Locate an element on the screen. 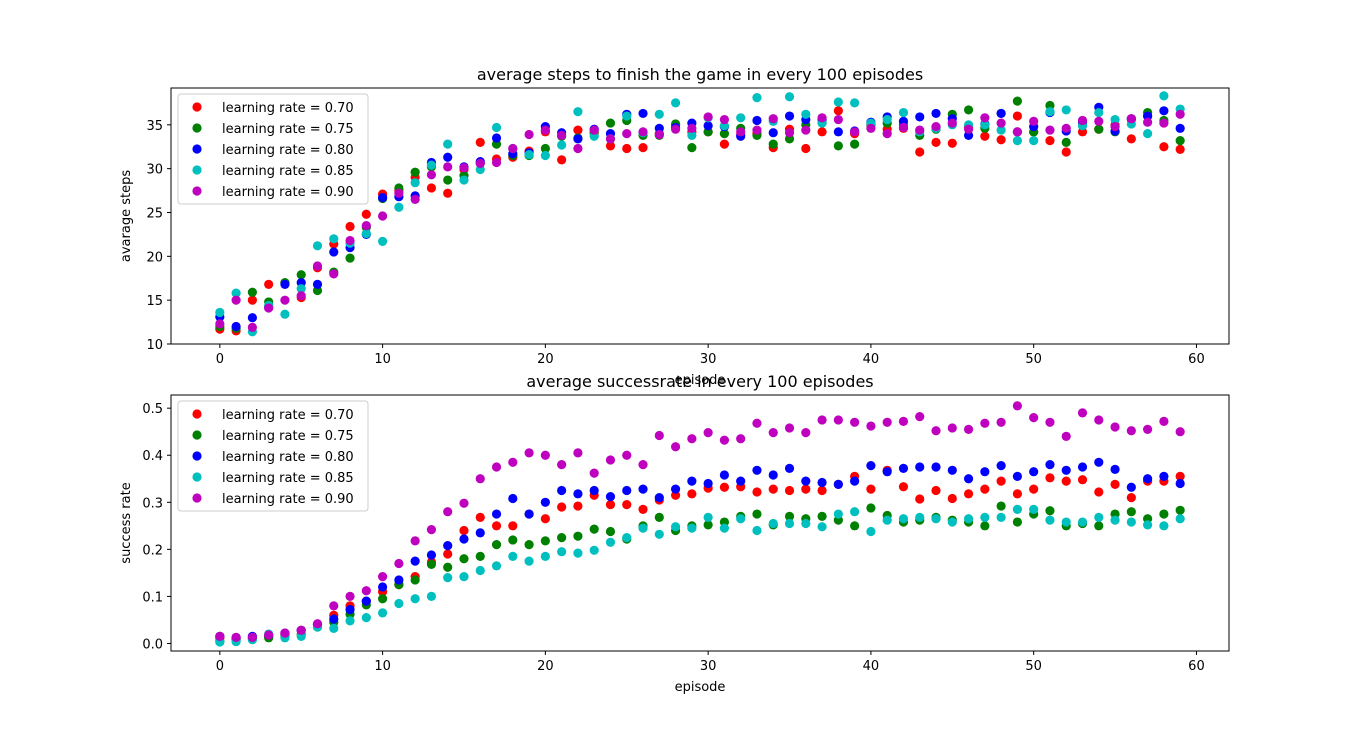 The height and width of the screenshot is (732, 1366). x-tick-label: 30 is located at coordinates (708, 666).